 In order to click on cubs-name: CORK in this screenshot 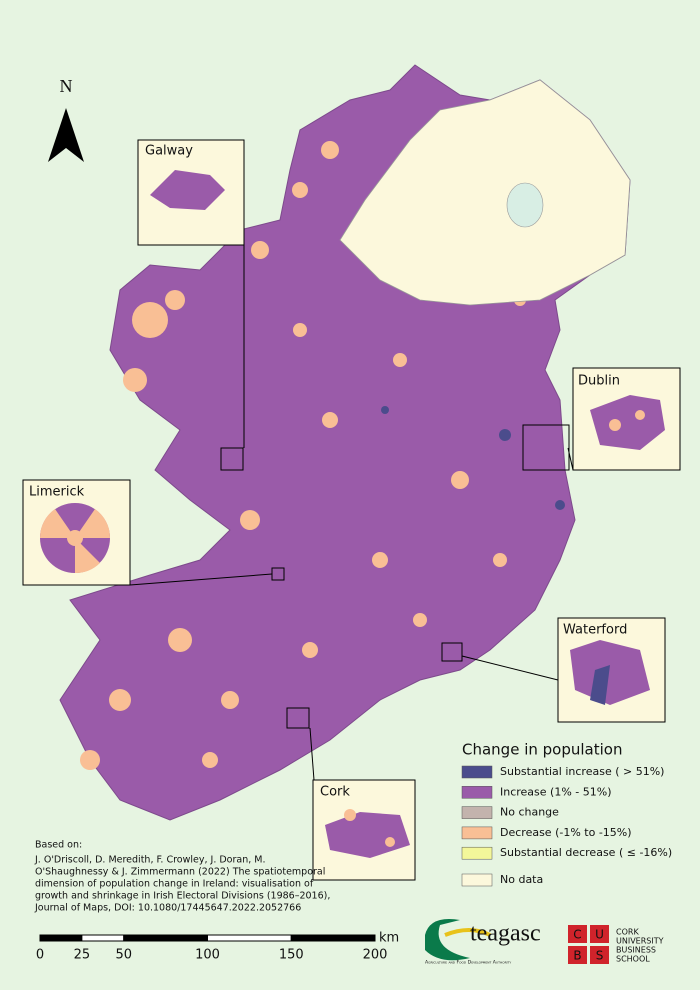, I will do `click(627, 932)`.